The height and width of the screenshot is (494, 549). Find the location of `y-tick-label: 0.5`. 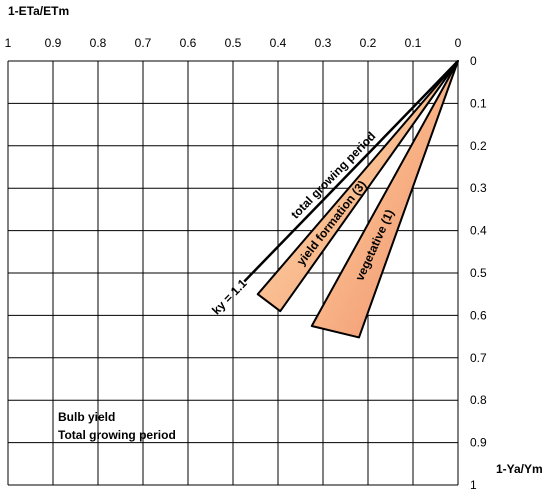

y-tick-label: 0.5 is located at coordinates (478, 273).